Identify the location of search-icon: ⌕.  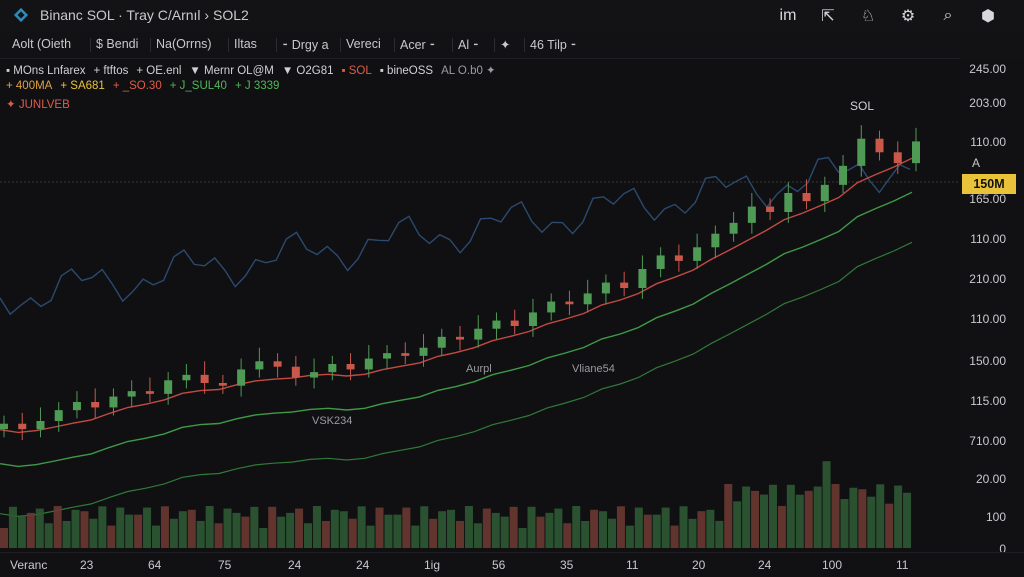
(948, 15).